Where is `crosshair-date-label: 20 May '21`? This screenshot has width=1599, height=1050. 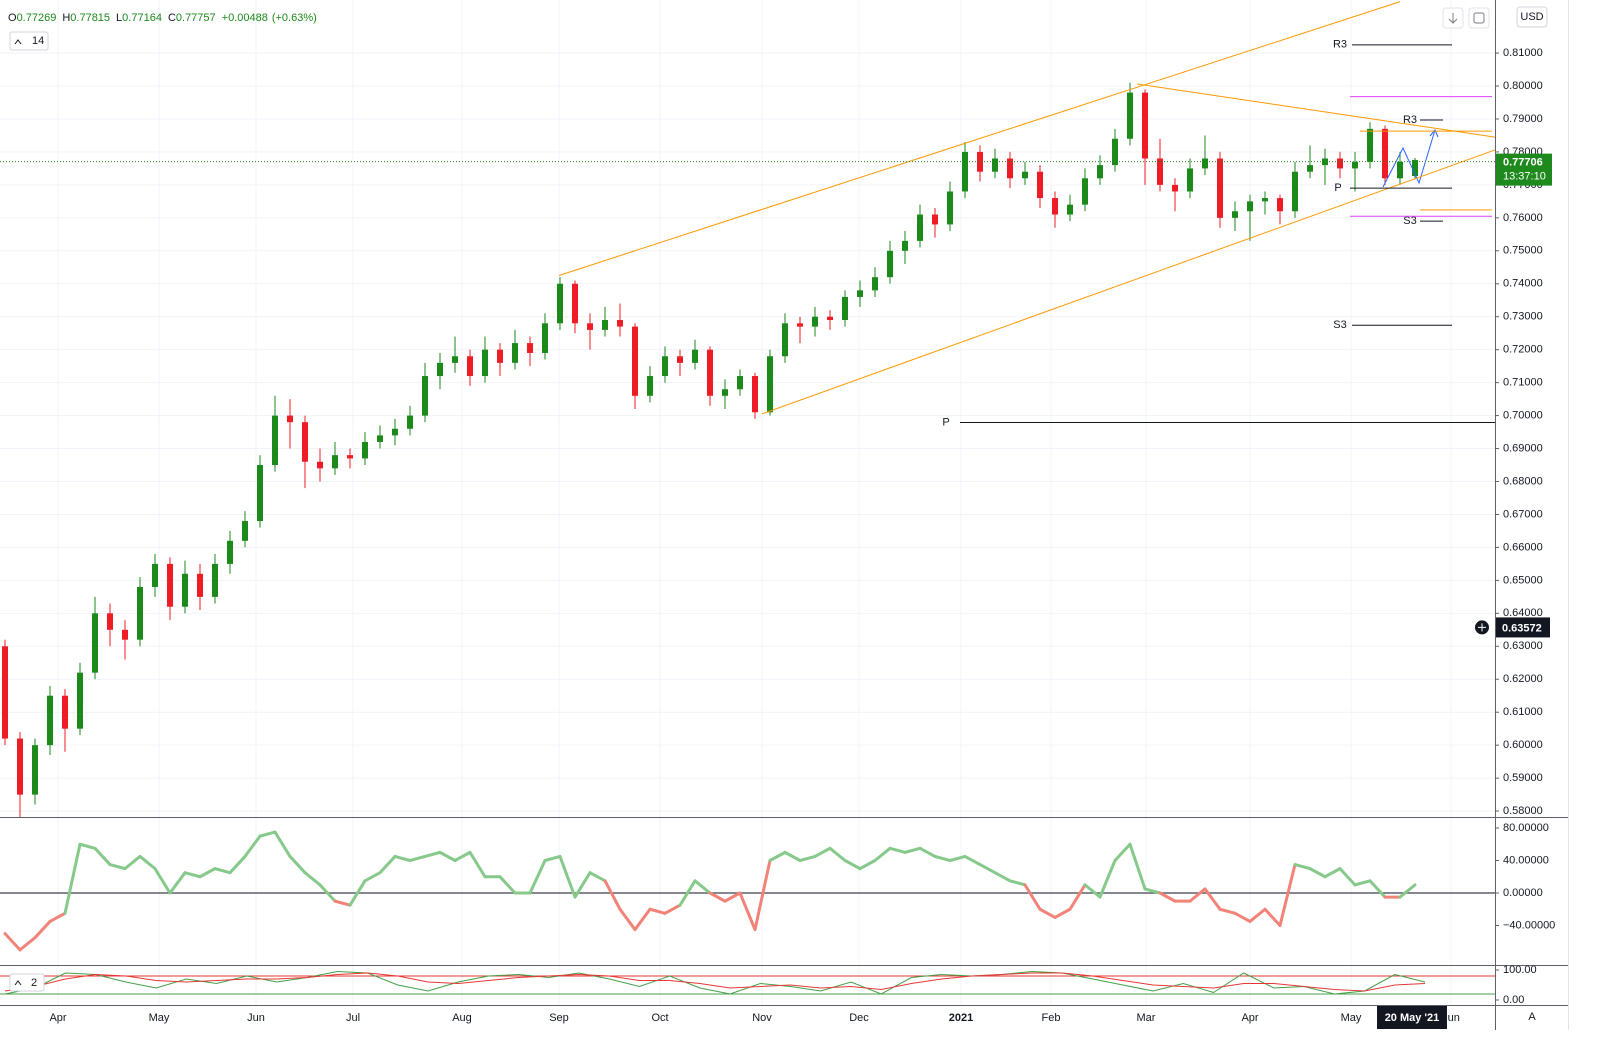 crosshair-date-label: 20 May '21 is located at coordinates (1412, 1018).